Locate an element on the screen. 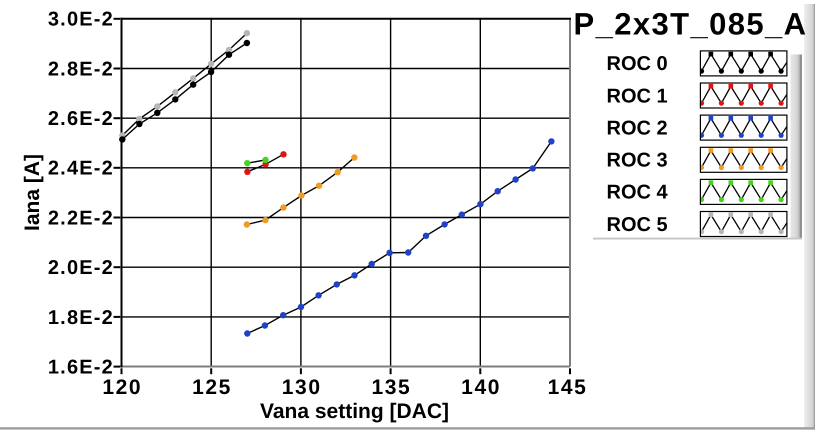 The width and height of the screenshot is (815, 430). svg-text: 140 is located at coordinates (481, 387).